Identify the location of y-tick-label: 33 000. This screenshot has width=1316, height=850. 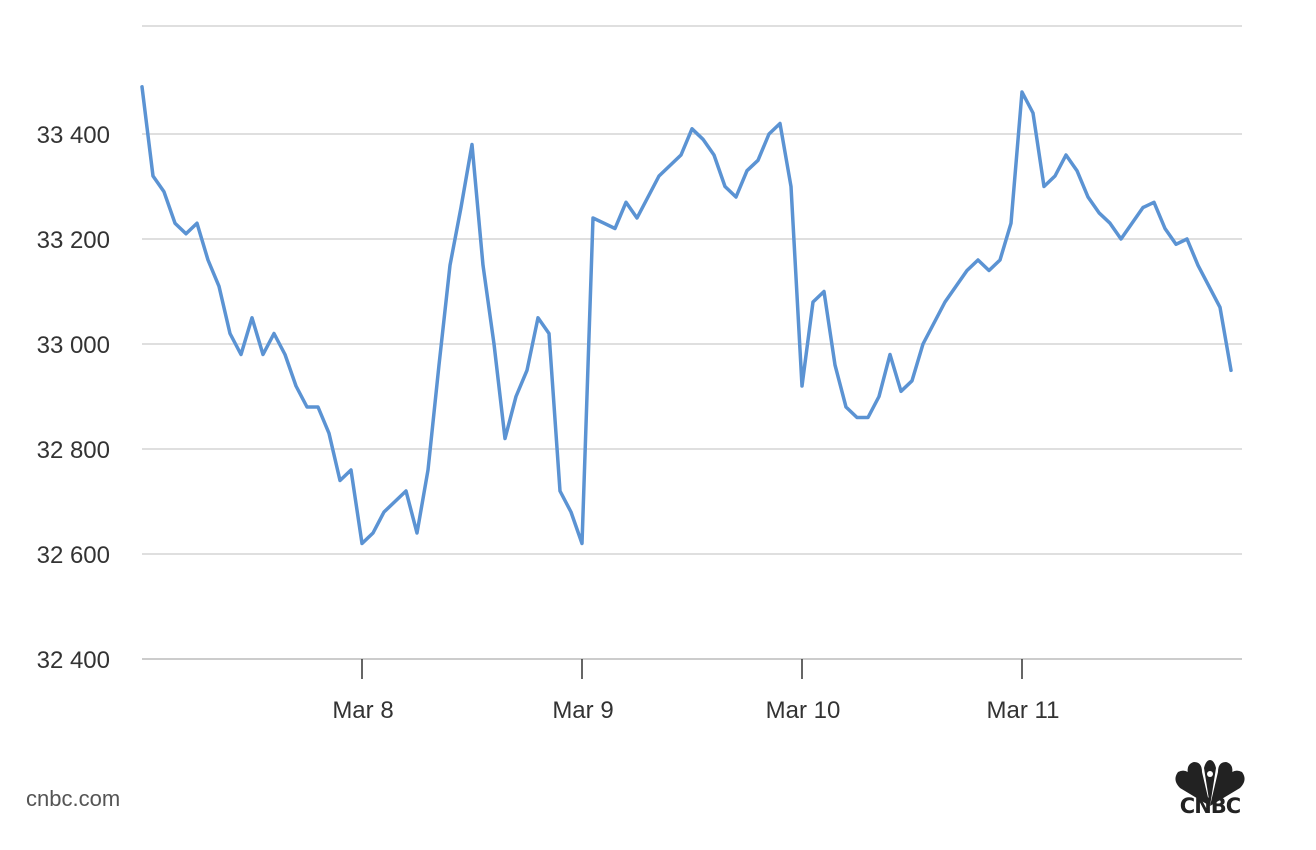
(73, 345).